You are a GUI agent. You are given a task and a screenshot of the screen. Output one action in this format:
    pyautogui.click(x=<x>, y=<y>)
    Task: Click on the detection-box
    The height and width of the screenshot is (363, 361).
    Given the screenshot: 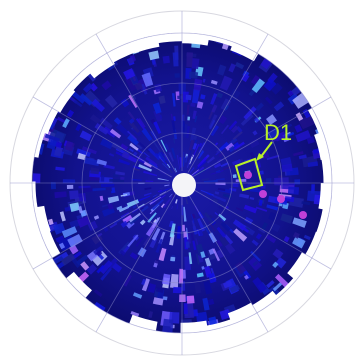 What is the action you would take?
    pyautogui.click(x=249, y=174)
    